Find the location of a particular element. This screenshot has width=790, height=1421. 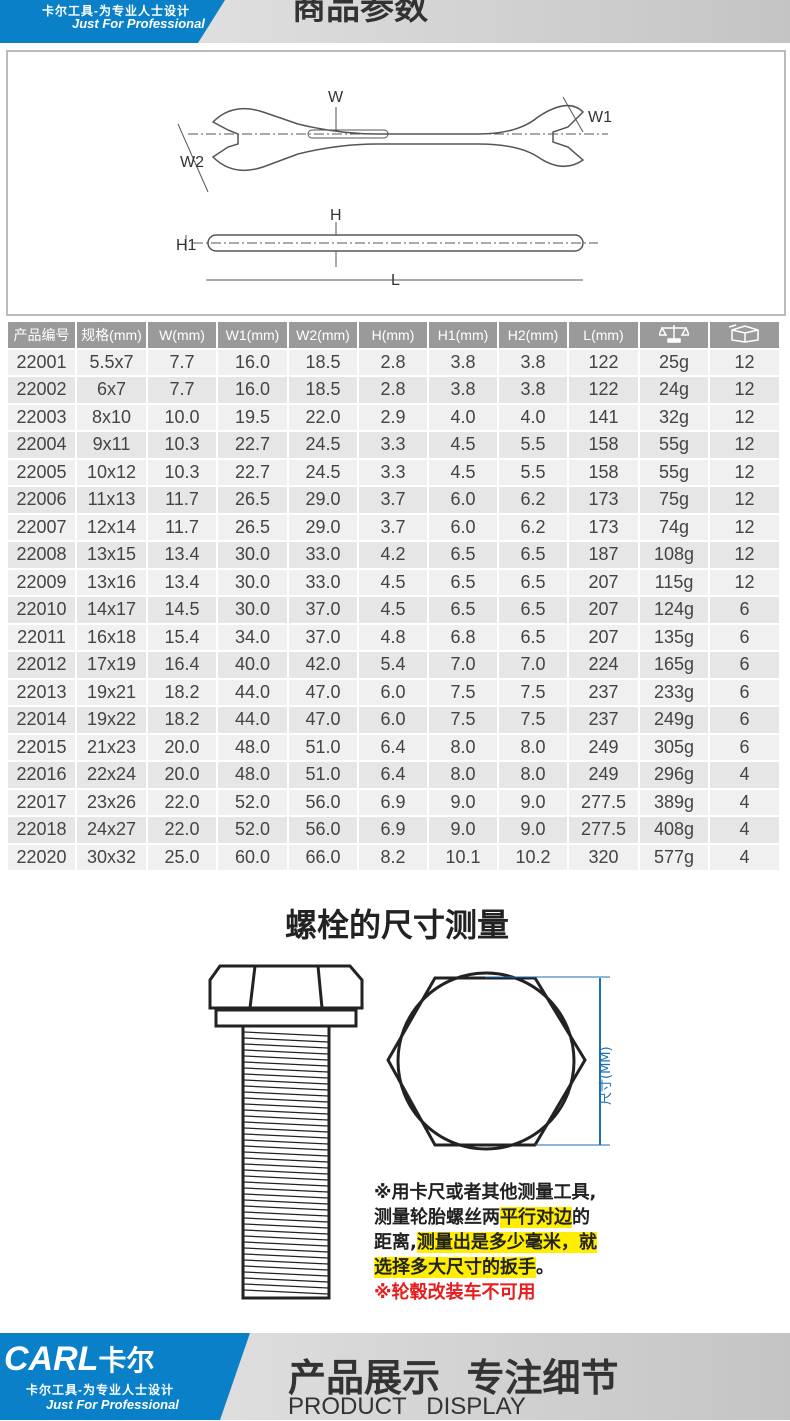

table-cell: 124g is located at coordinates (674, 610).